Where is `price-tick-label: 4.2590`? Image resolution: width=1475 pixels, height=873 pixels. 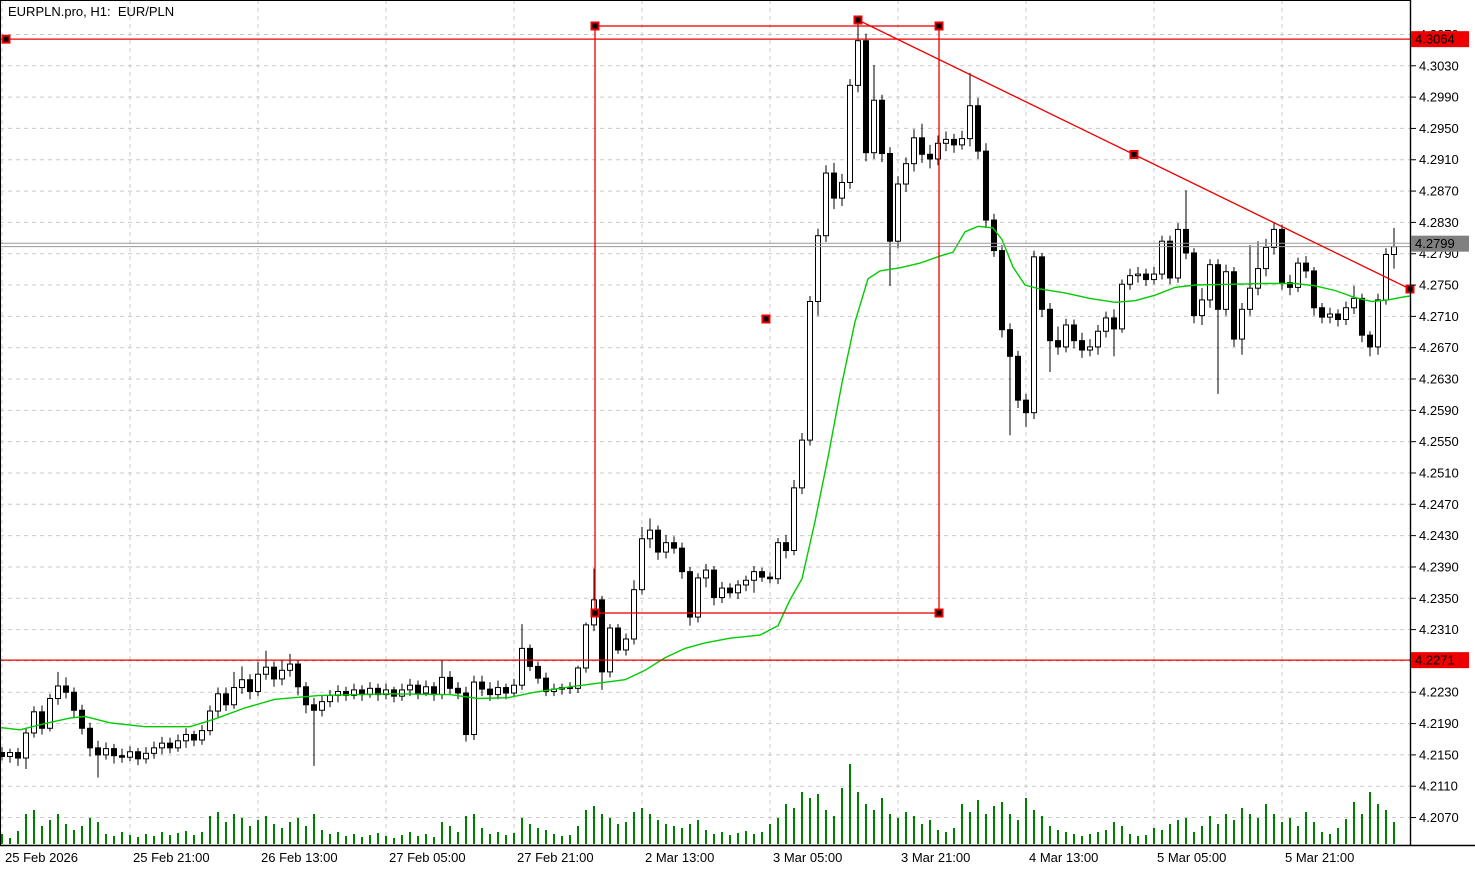
price-tick-label: 4.2590 is located at coordinates (1439, 410).